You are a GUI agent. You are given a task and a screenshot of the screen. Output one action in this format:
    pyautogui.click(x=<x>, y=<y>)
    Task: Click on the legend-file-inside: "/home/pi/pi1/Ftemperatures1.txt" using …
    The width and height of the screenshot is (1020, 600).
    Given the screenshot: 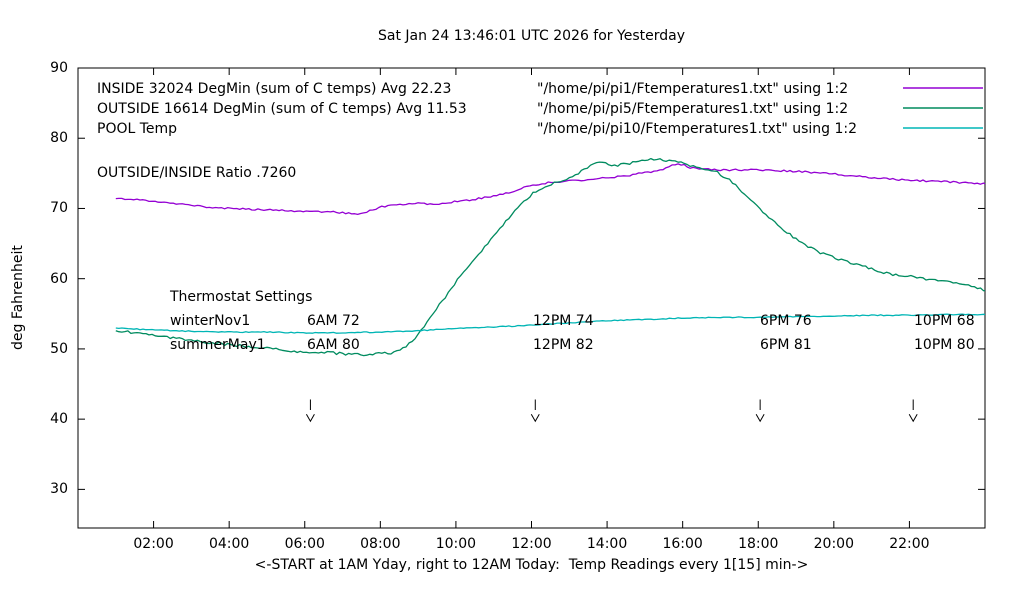 What is the action you would take?
    pyautogui.click(x=693, y=89)
    